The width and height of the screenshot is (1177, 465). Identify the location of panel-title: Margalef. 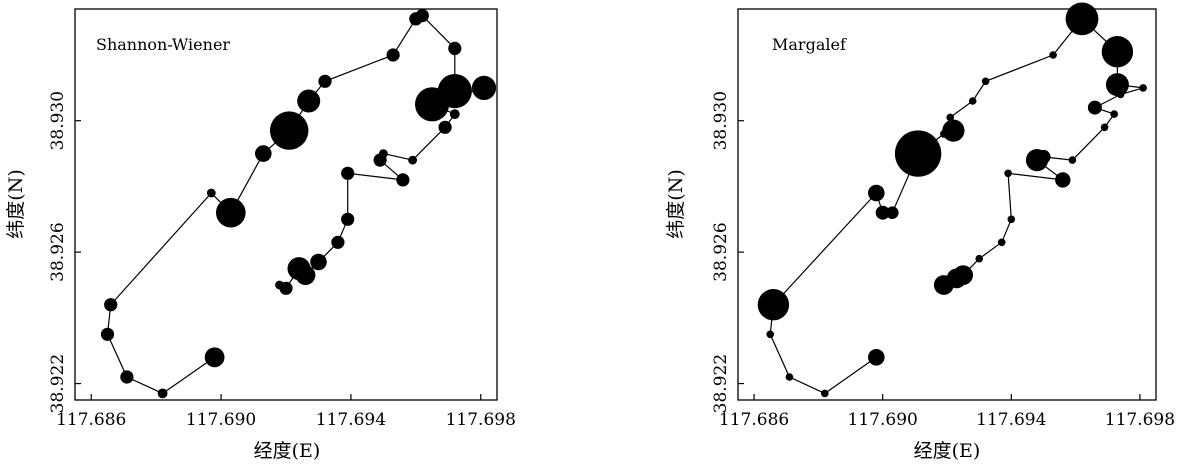
(809, 44).